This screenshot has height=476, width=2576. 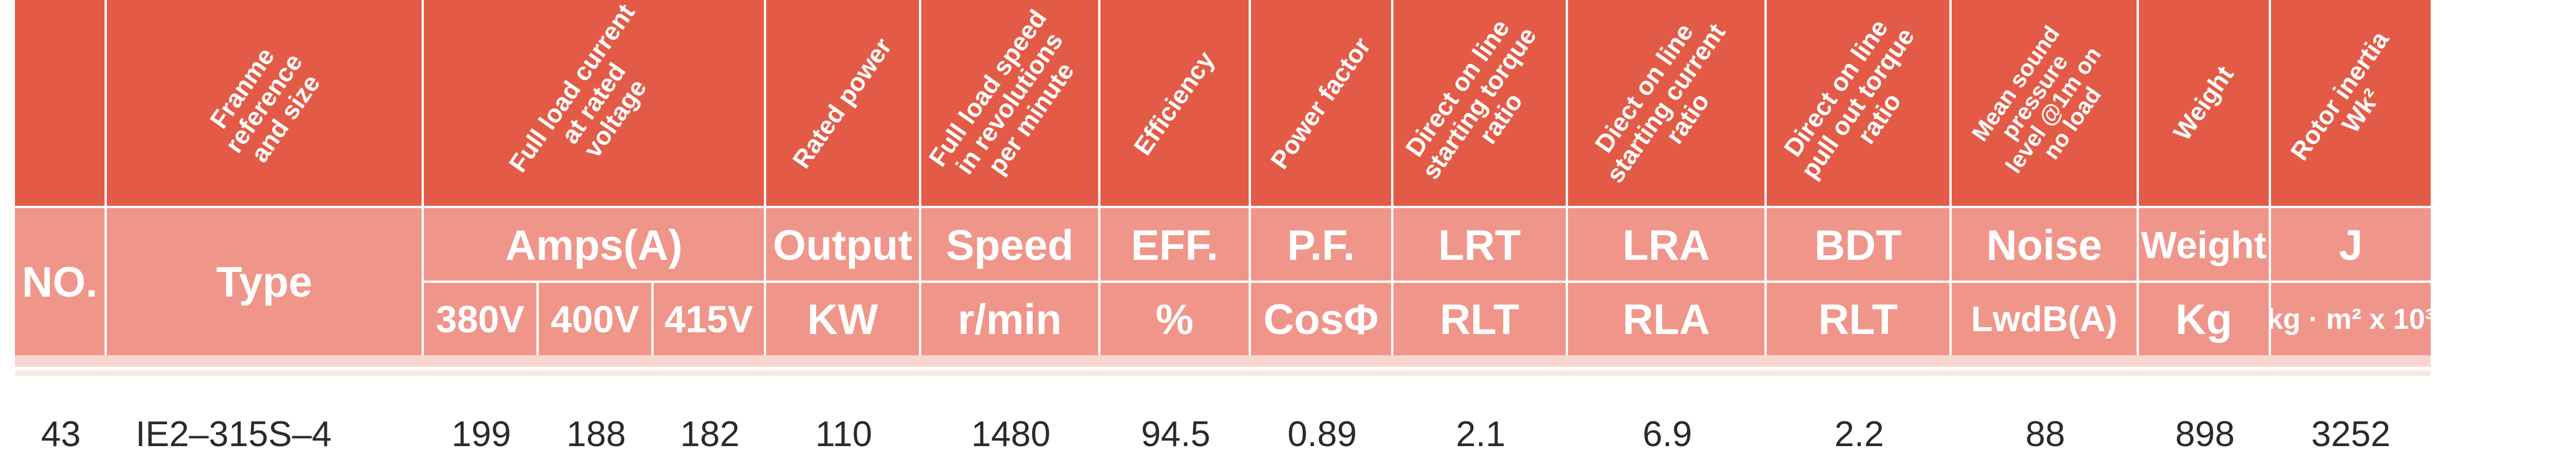 I want to click on header-380v-cell: 380V, so click(x=481, y=319).